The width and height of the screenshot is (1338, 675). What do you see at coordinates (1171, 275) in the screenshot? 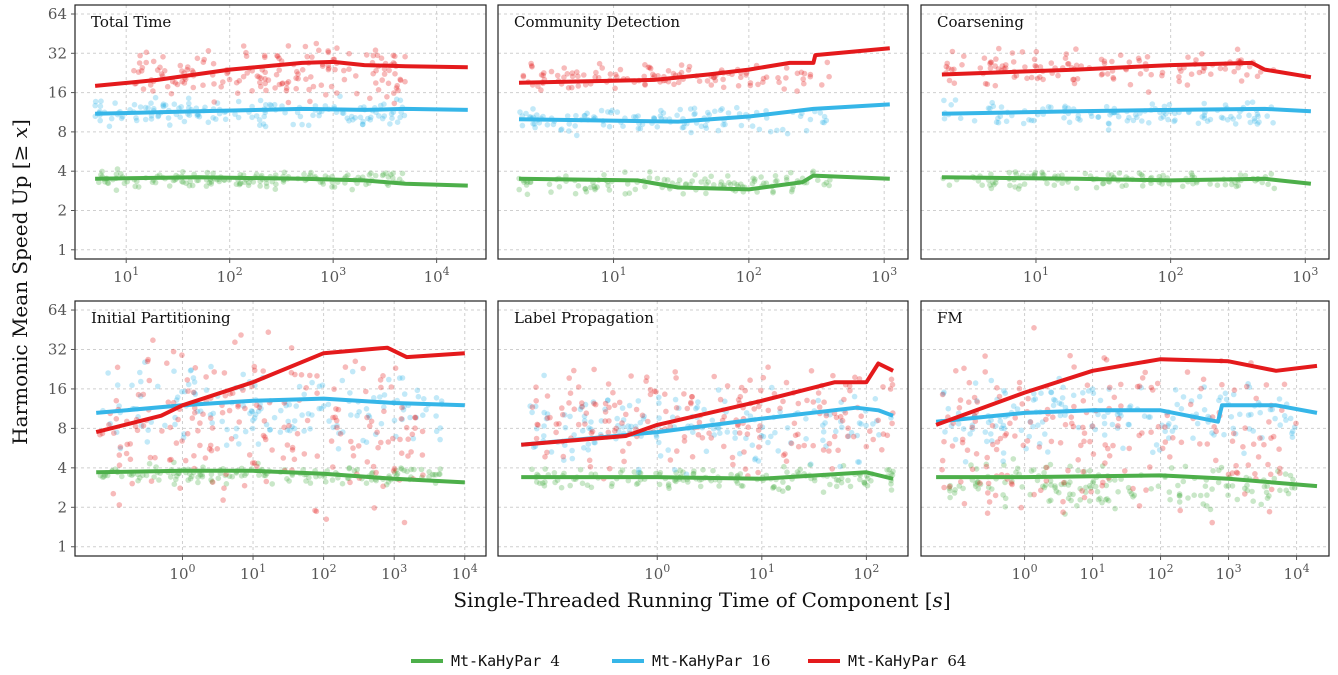
I see `x-tick-label: 102` at bounding box center [1171, 275].